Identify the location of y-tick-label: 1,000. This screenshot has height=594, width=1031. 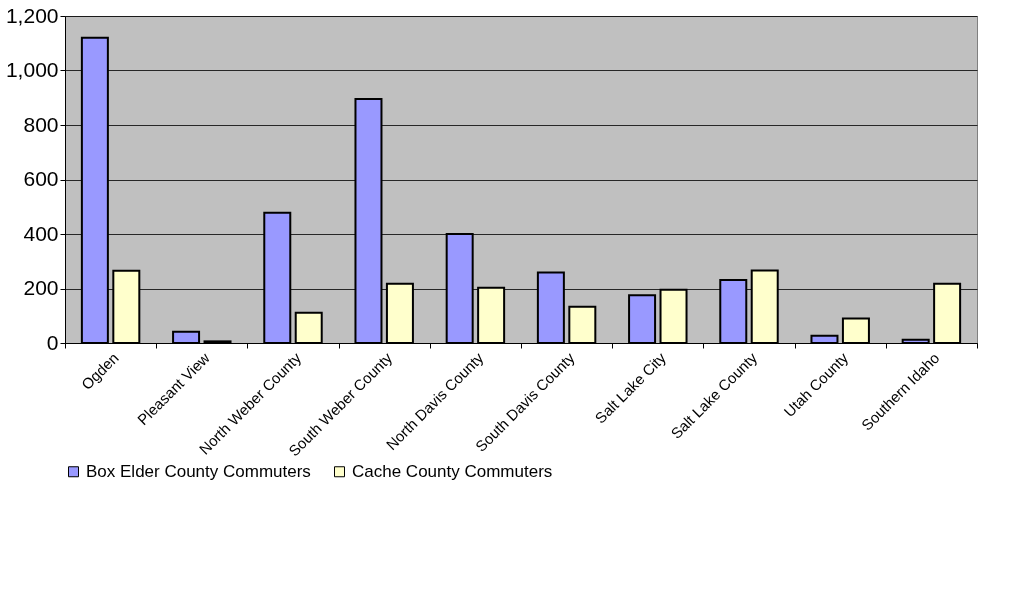
(32, 69).